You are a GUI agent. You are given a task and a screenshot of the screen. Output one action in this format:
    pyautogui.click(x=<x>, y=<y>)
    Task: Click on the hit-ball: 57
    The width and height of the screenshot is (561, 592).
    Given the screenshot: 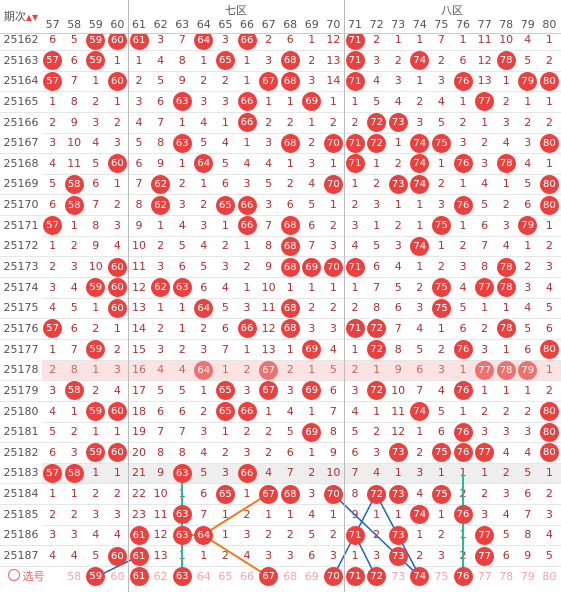 What is the action you would take?
    pyautogui.click(x=53, y=81)
    